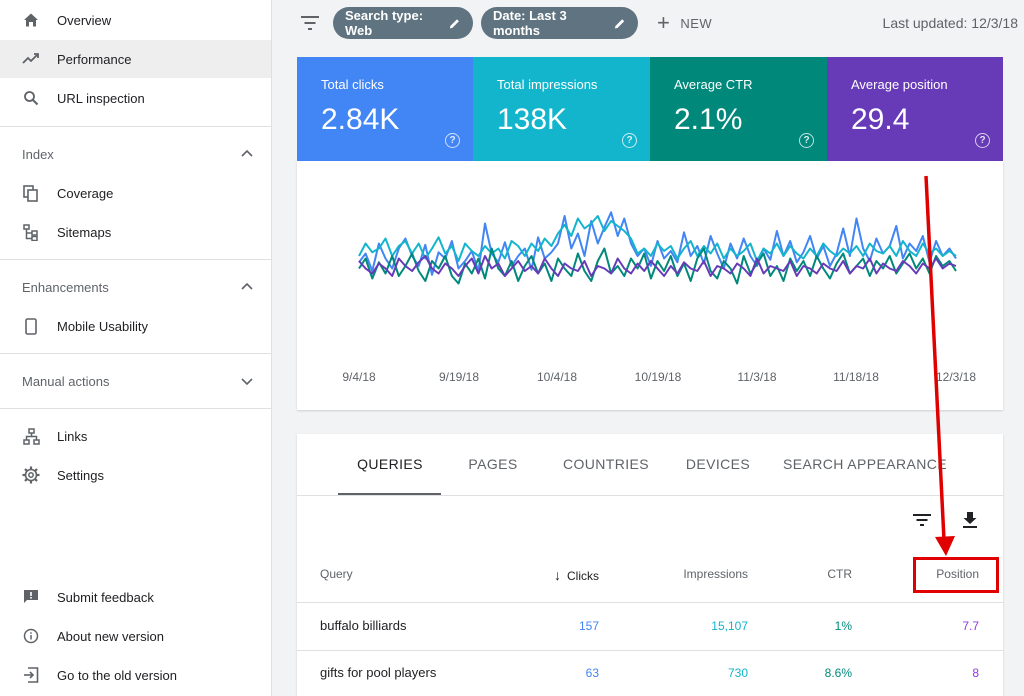 This screenshot has height=696, width=1024. What do you see at coordinates (915, 109) in the screenshot?
I see `metric-card-average-position: Average position 29.4 ?` at bounding box center [915, 109].